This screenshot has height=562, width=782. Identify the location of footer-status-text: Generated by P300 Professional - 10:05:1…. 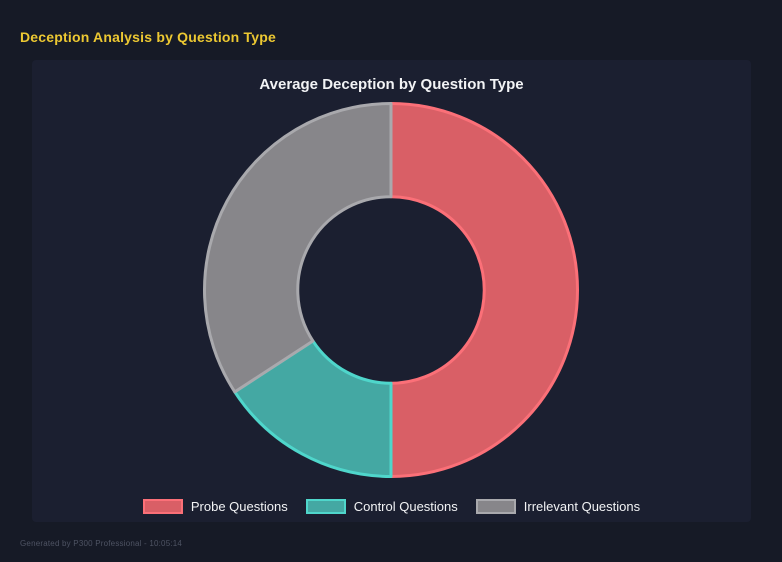
(101, 543).